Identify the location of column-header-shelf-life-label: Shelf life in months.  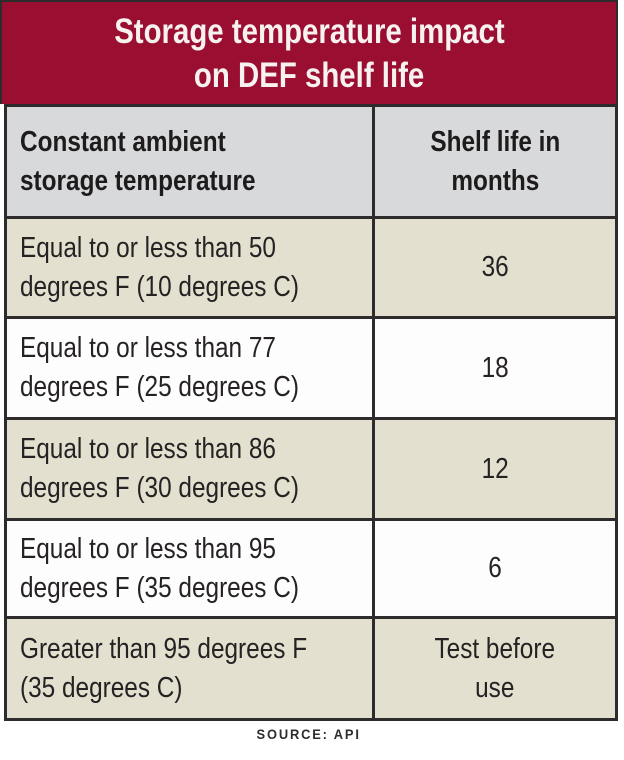
(495, 161).